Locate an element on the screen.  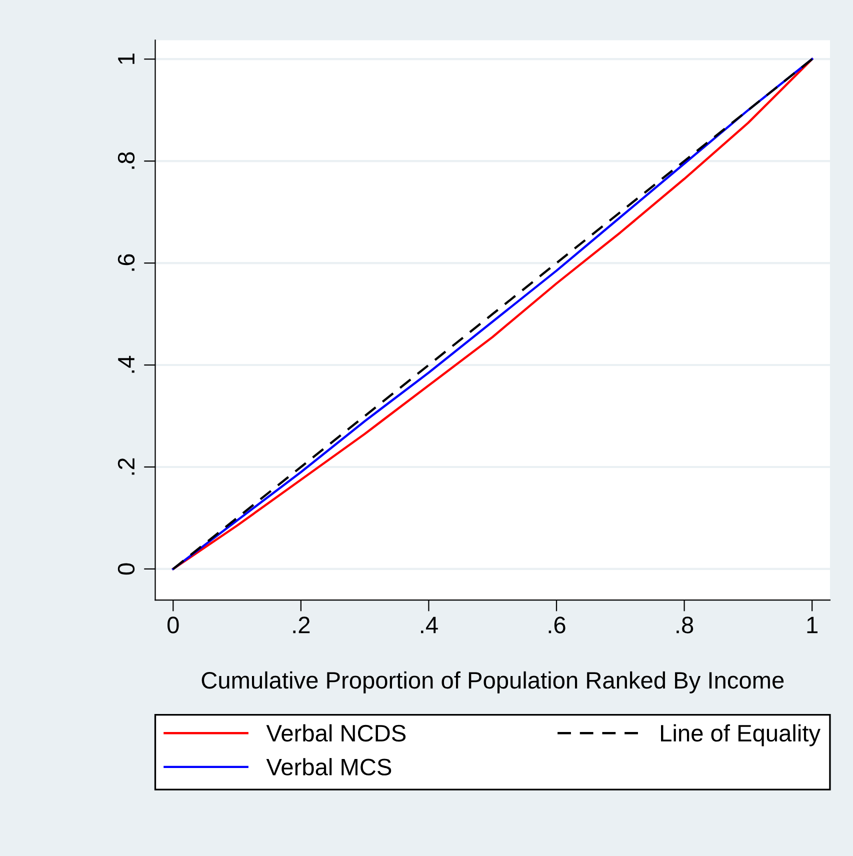
x-tick-label: .2 is located at coordinates (301, 625).